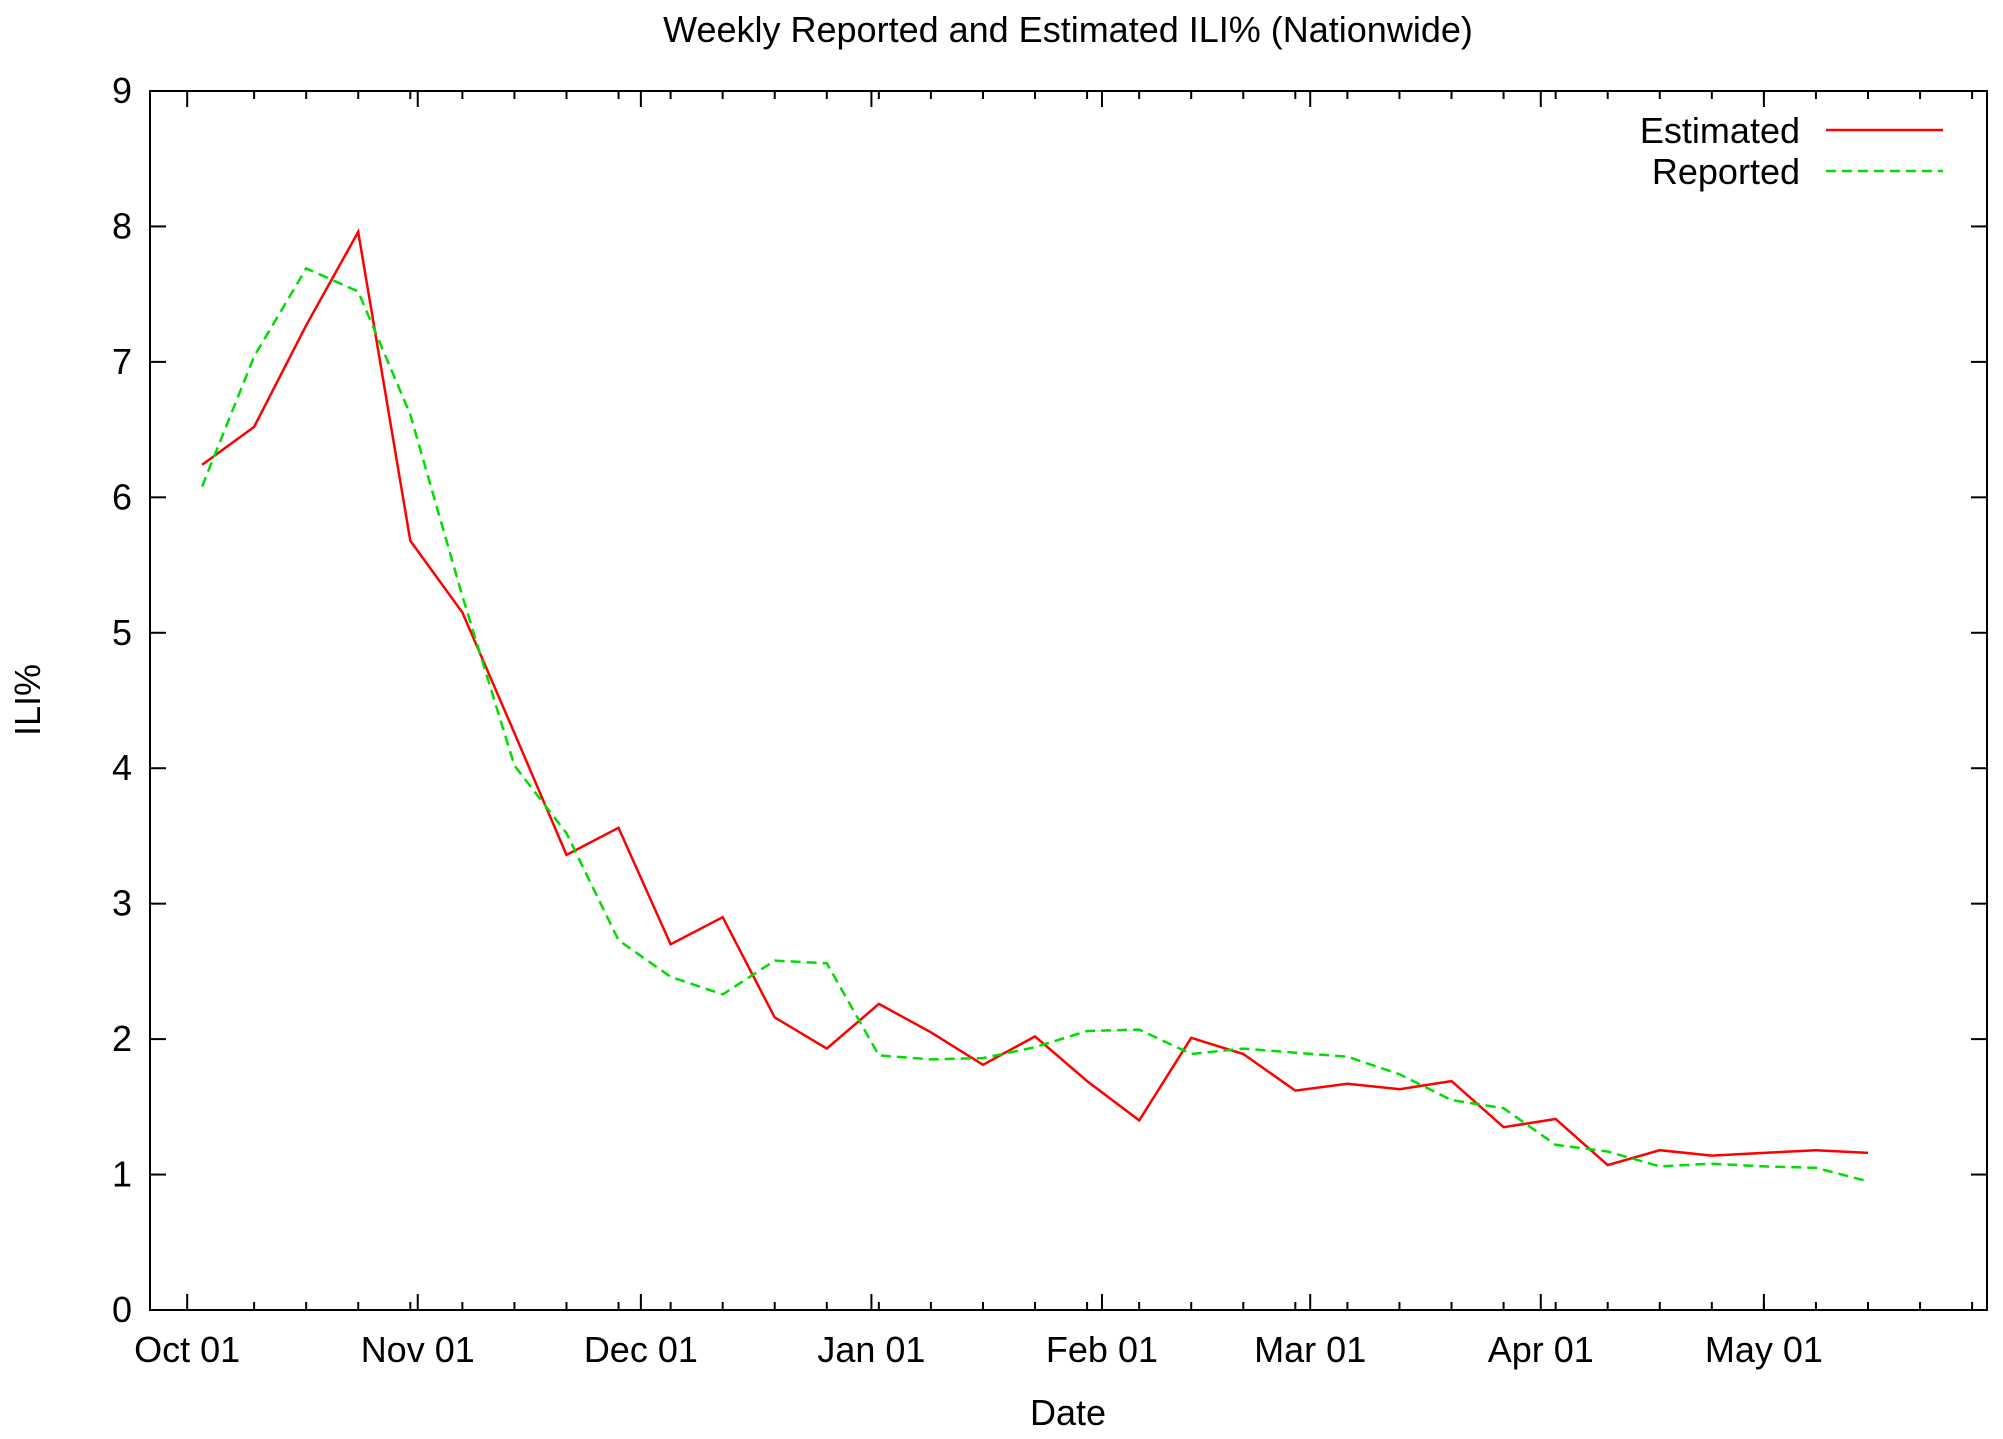 This screenshot has width=2003, height=1439. What do you see at coordinates (122, 632) in the screenshot?
I see `y-tick-label: 5` at bounding box center [122, 632].